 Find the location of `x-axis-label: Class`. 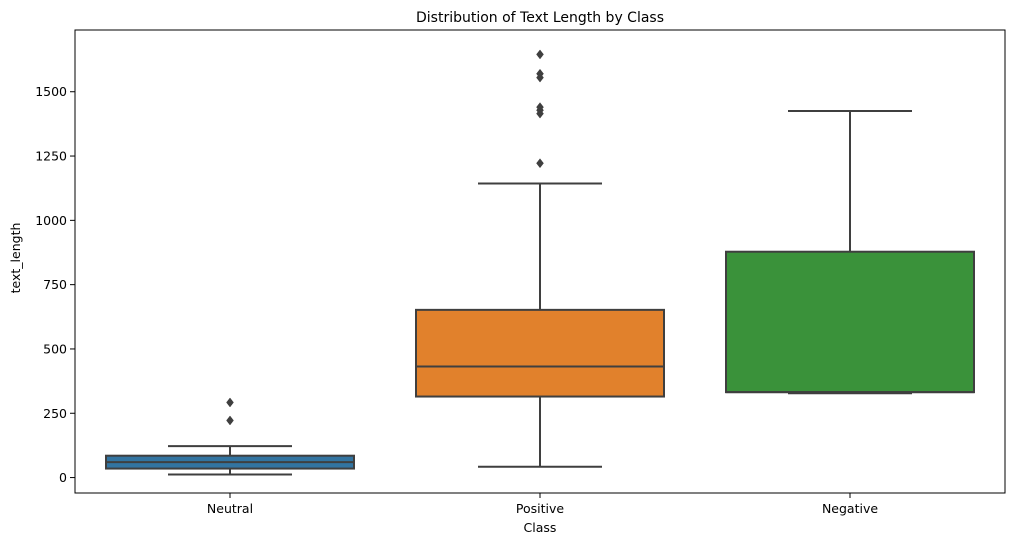

x-axis-label: Class is located at coordinates (540, 527).